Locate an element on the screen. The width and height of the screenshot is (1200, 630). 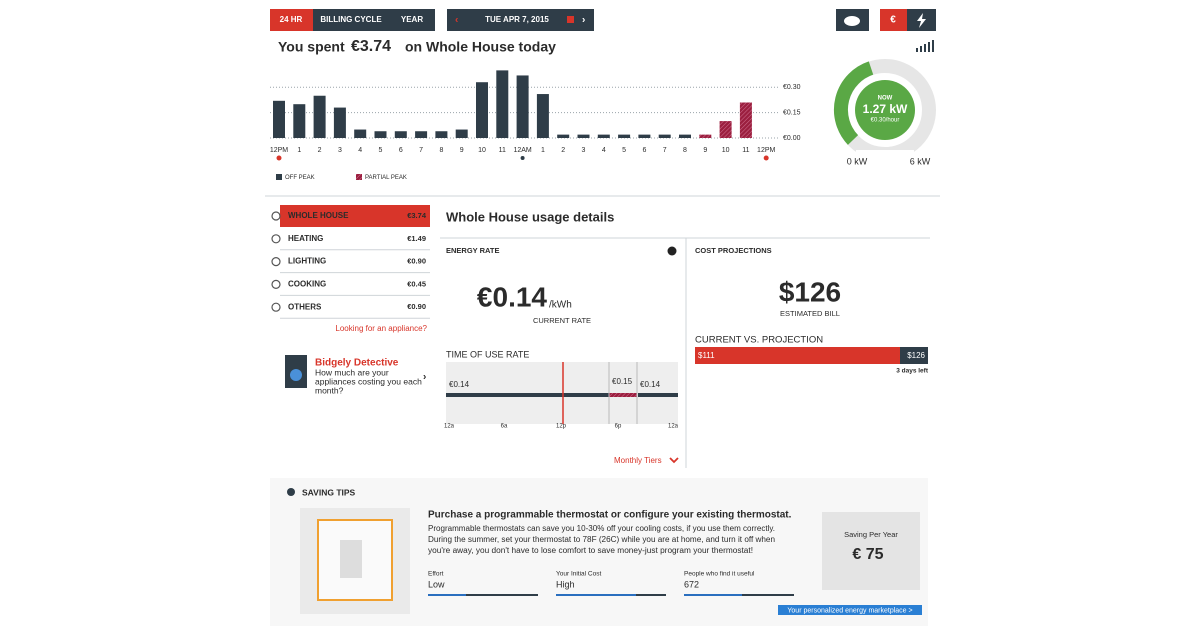
signal-icon is located at coordinates (925, 46).